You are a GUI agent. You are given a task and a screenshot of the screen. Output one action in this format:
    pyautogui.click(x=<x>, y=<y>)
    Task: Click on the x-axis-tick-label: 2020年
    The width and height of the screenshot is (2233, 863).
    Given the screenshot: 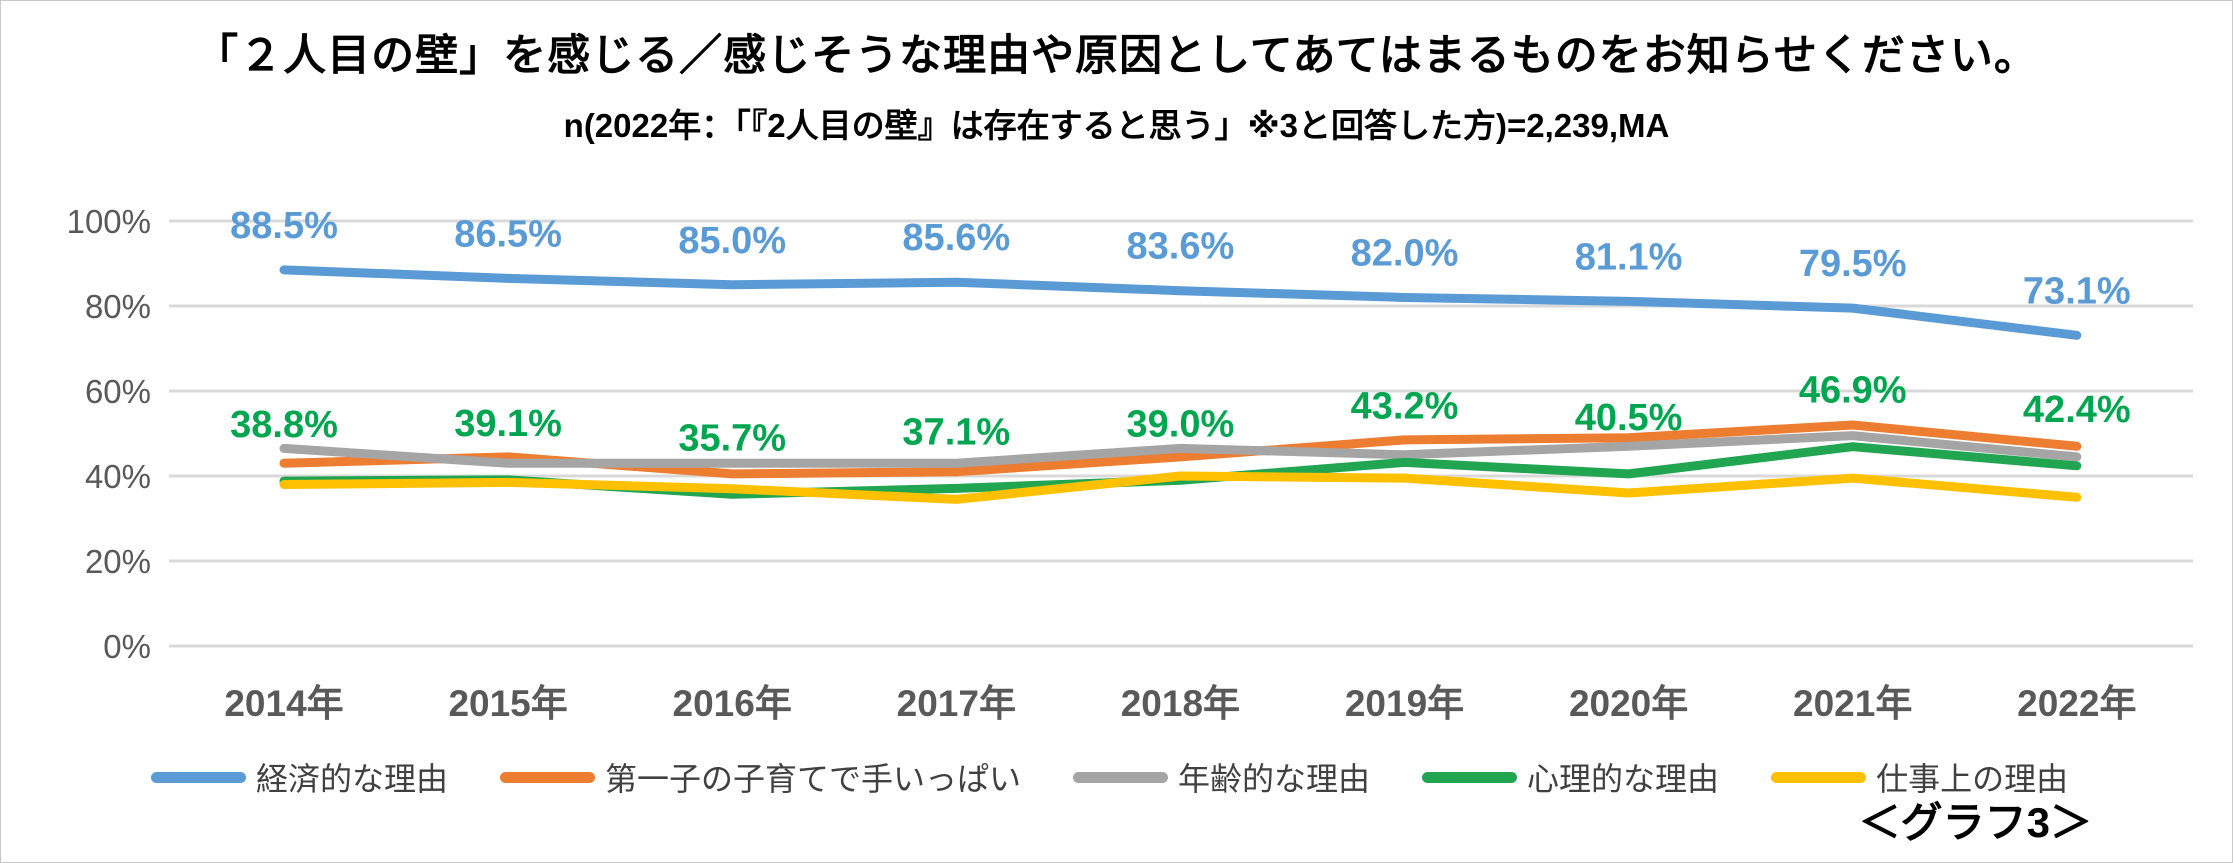 What is the action you would take?
    pyautogui.click(x=1628, y=703)
    